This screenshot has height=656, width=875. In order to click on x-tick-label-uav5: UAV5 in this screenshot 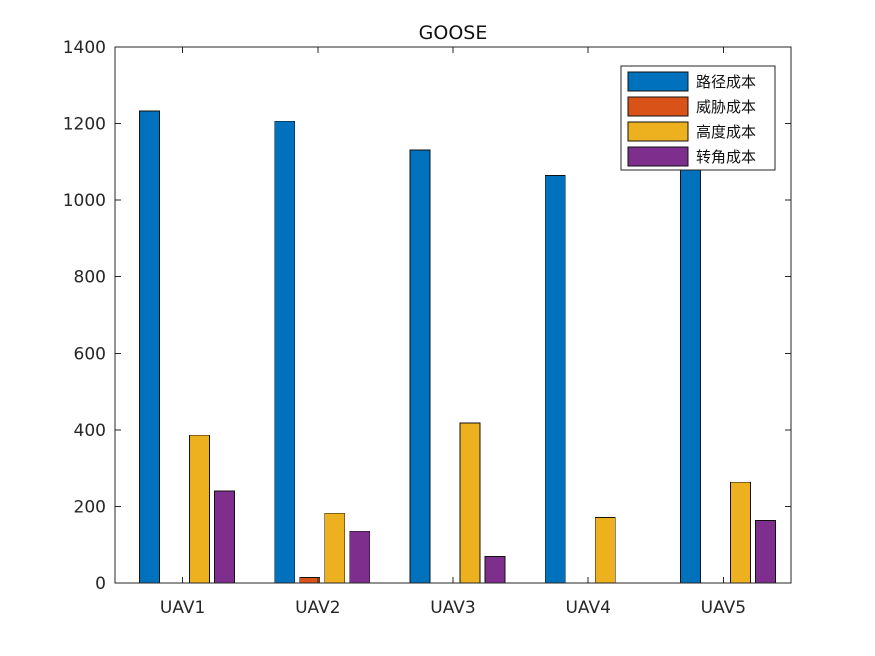, I will do `click(723, 608)`.